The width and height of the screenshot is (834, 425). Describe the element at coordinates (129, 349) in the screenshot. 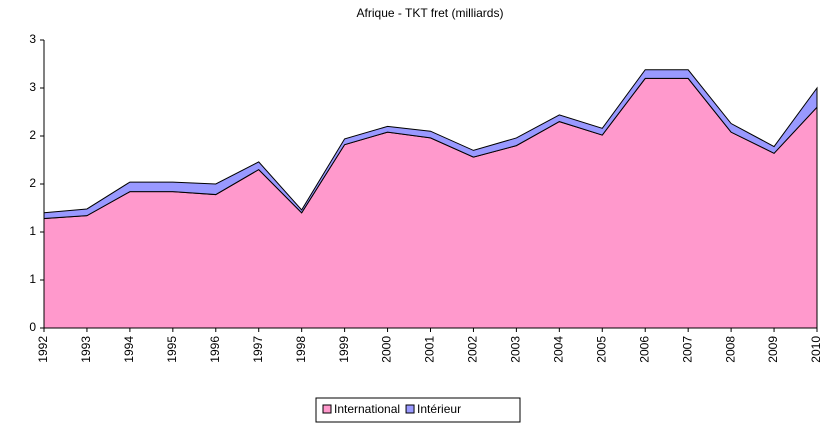

I see `x-tick-label: 1994` at that location.